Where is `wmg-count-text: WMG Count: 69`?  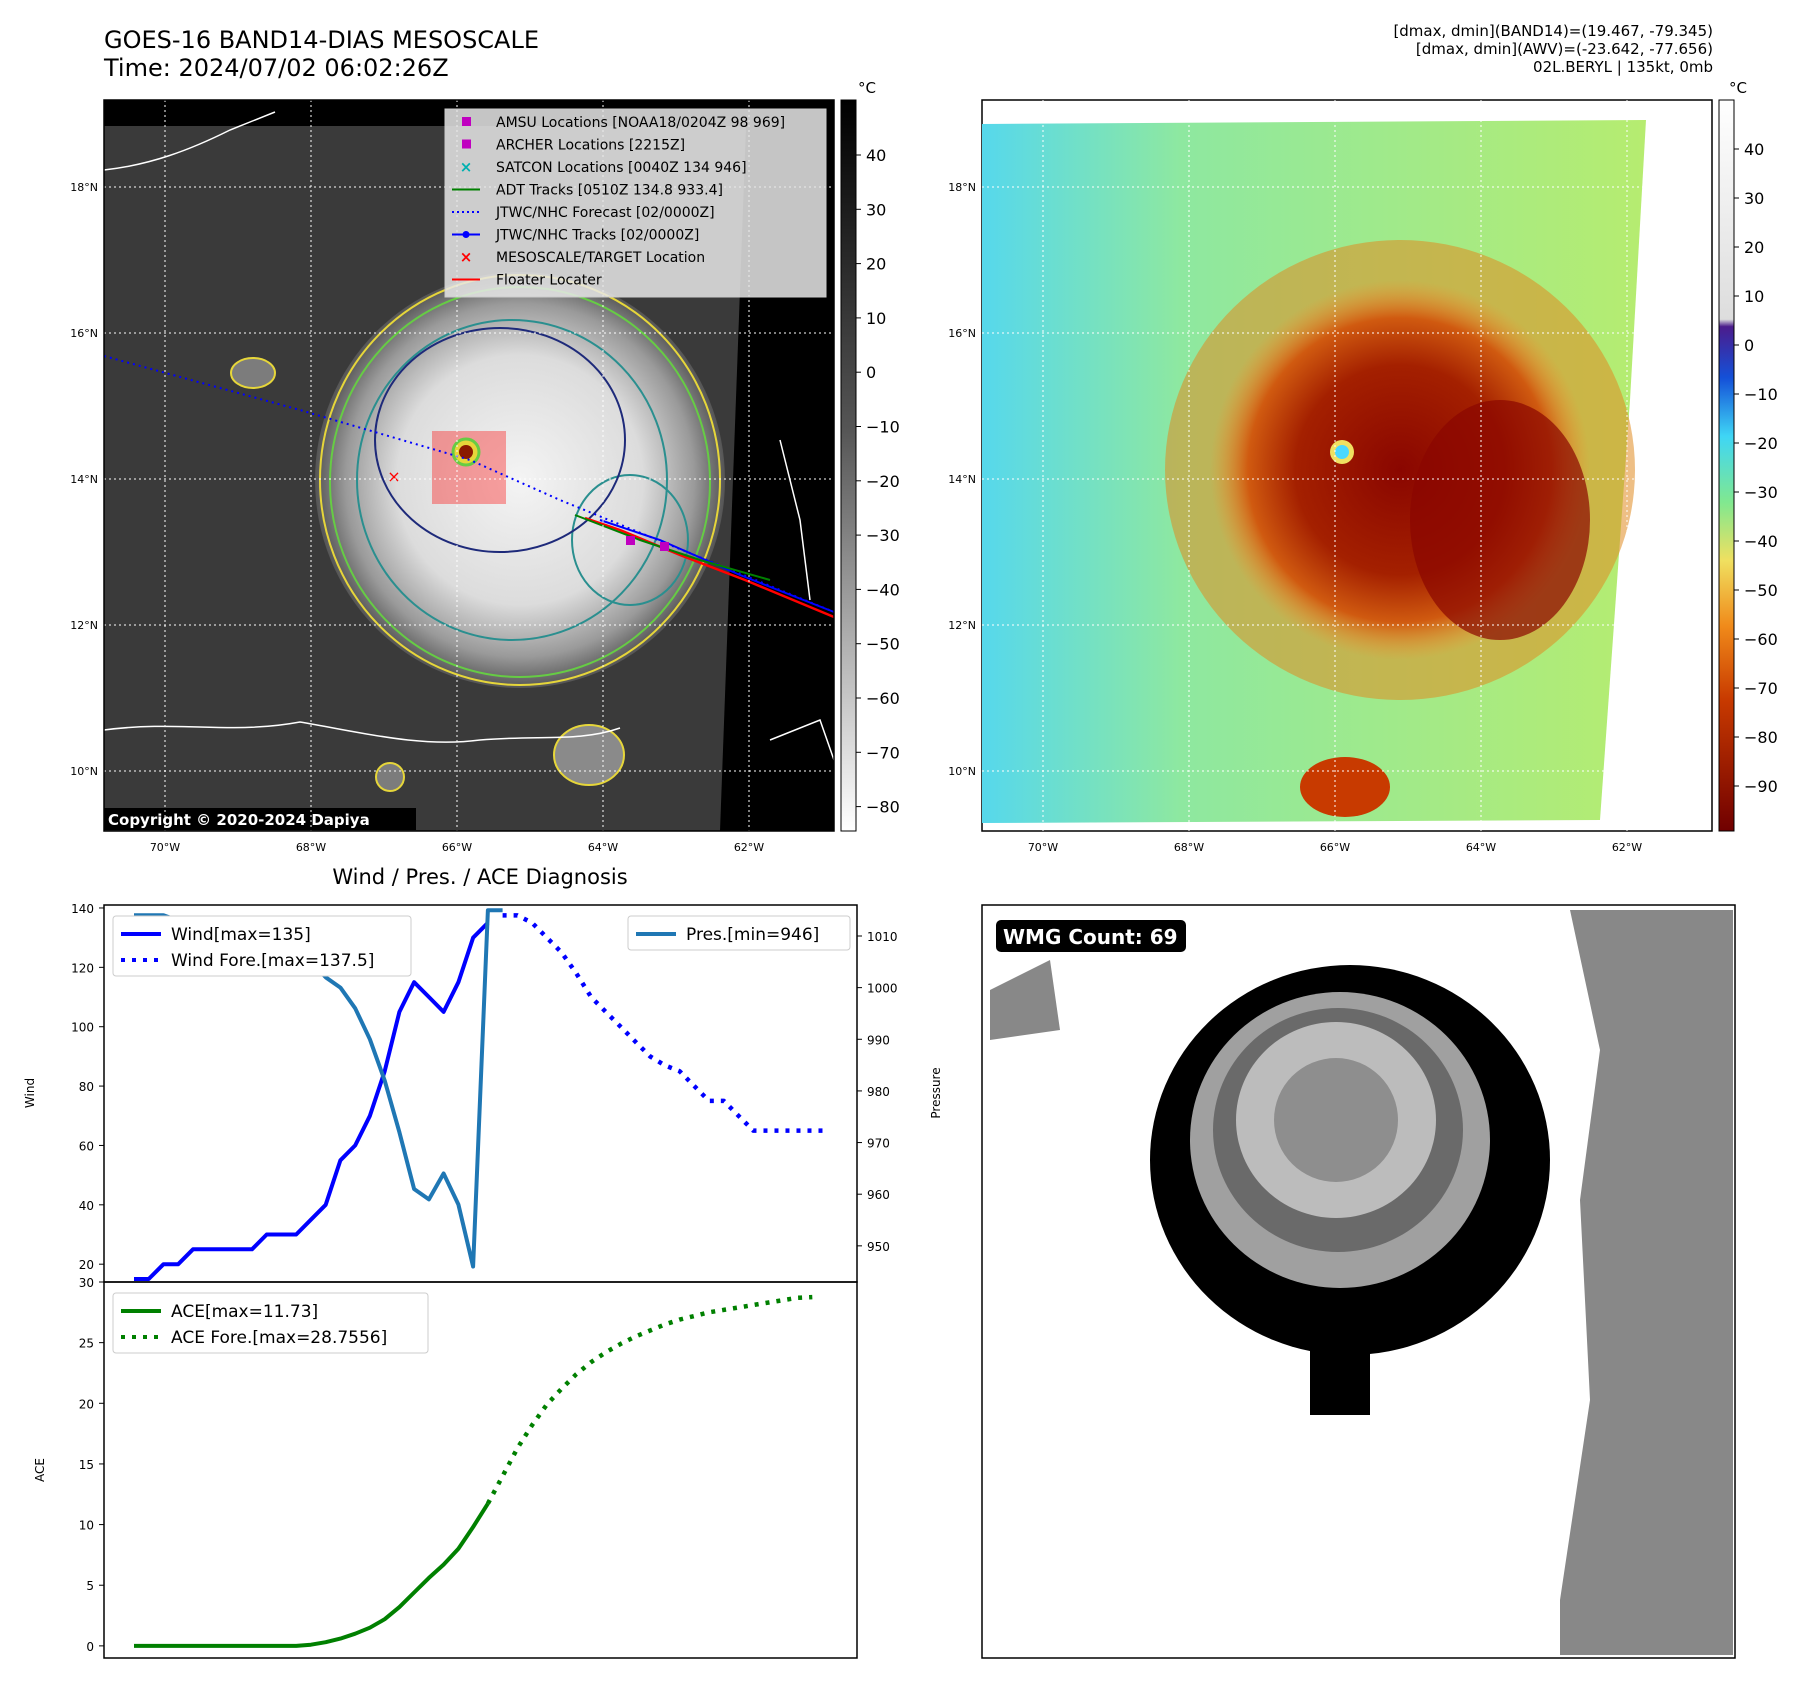
wmg-count-text: WMG Count: 69 is located at coordinates (1090, 937).